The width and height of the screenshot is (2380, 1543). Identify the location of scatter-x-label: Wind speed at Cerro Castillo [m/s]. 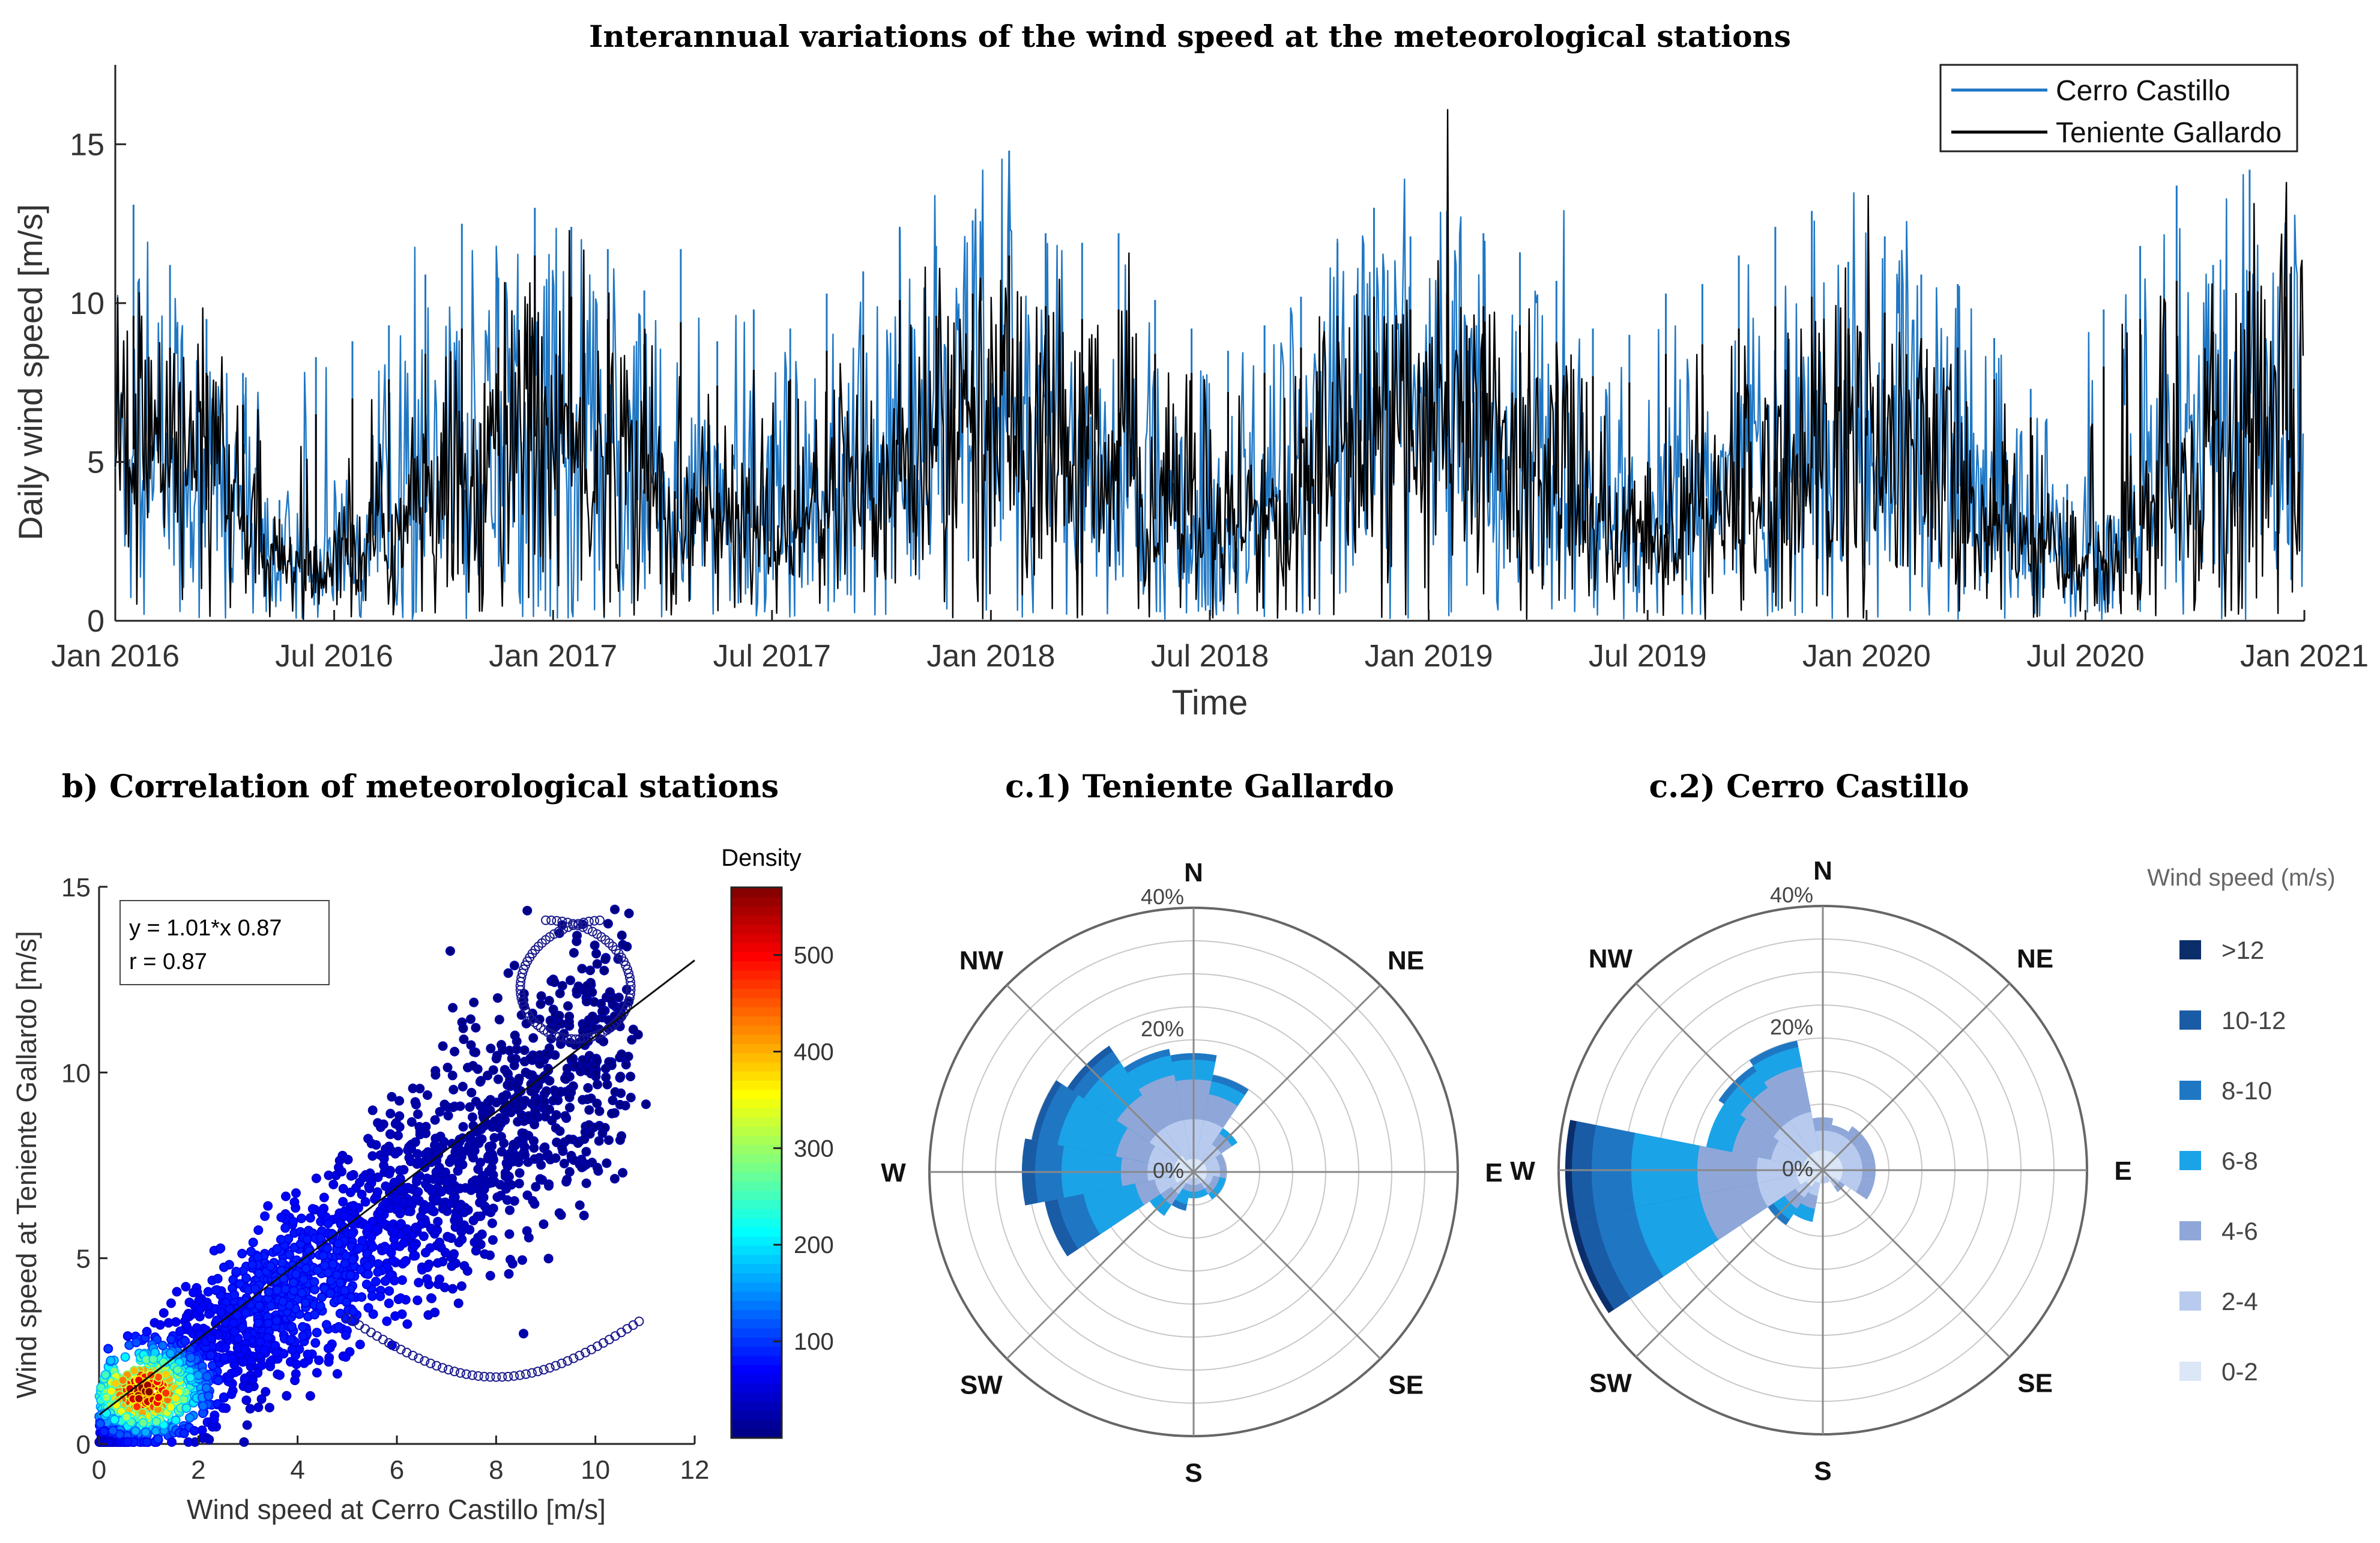
(396, 1509).